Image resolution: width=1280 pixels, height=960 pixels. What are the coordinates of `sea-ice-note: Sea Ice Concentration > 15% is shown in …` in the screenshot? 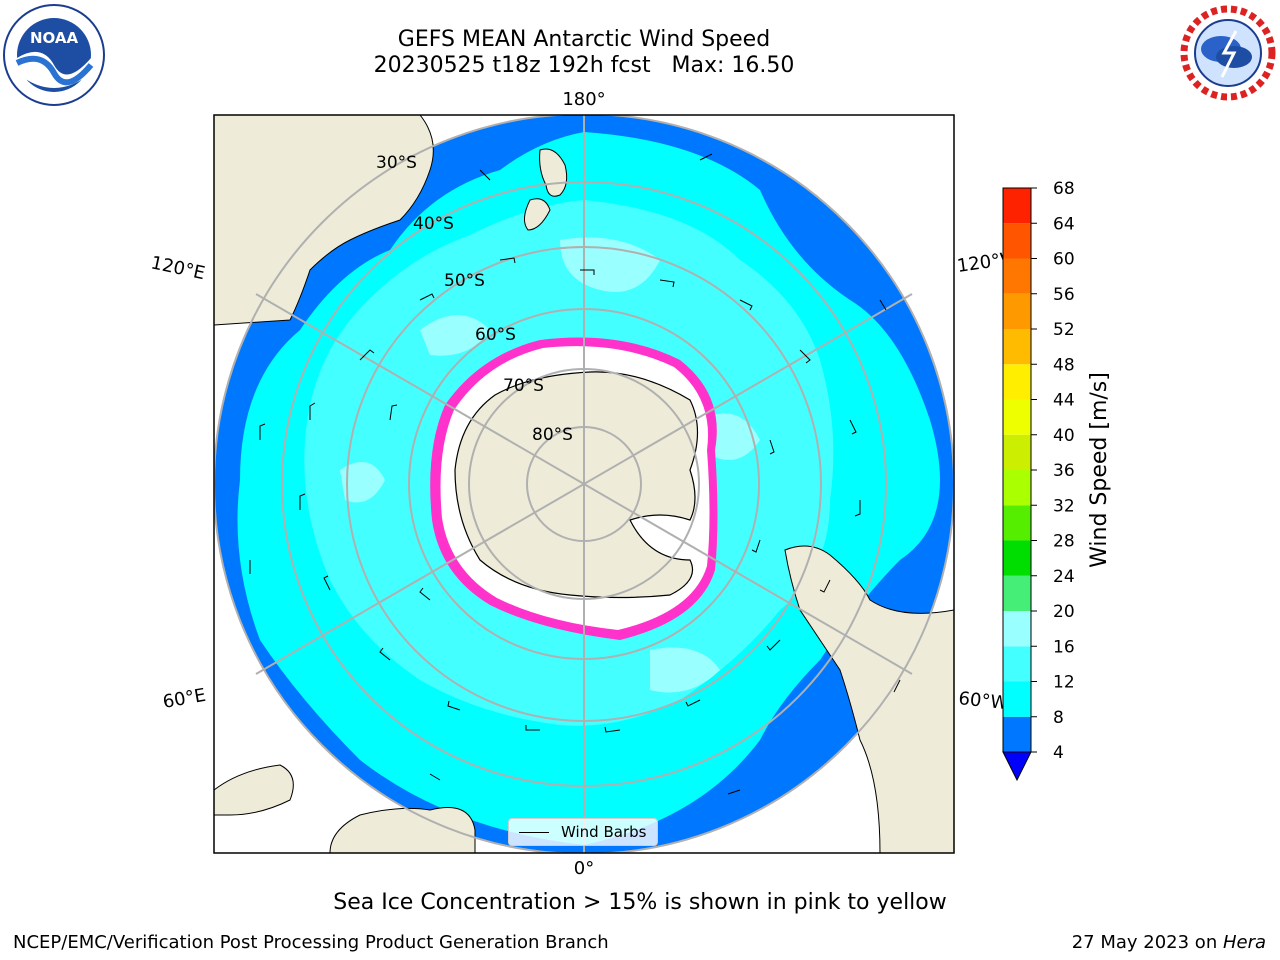 It's located at (640, 902).